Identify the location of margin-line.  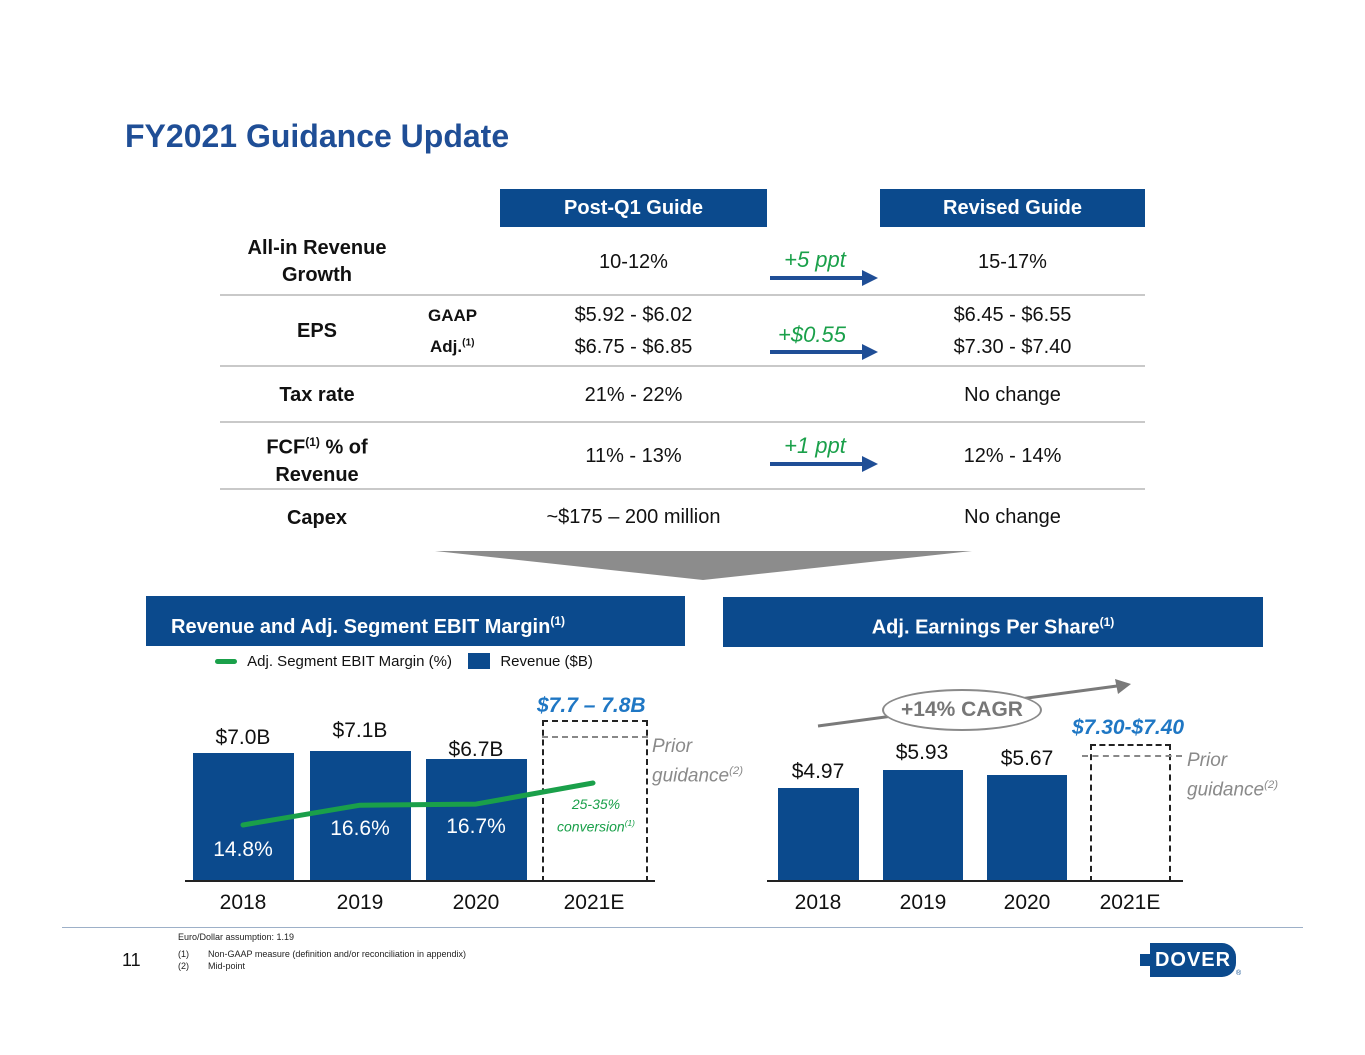
(418, 804).